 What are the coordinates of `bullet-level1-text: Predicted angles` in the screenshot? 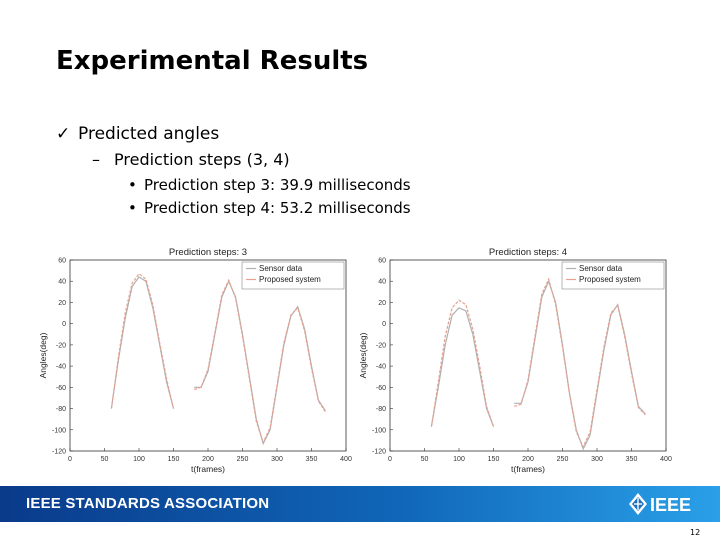 It's located at (149, 134).